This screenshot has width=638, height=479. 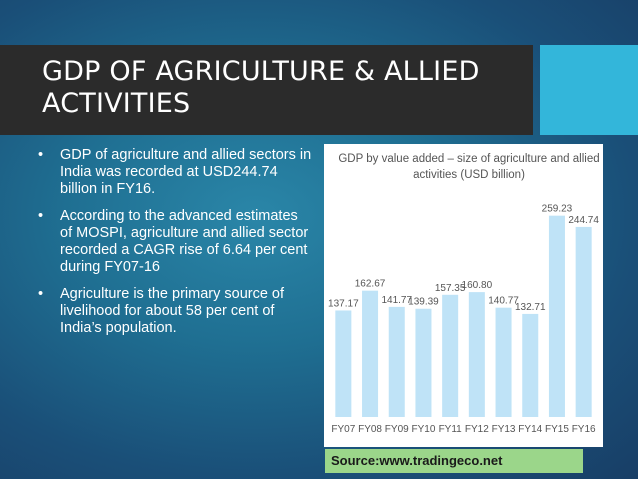 I want to click on bar-fy14, so click(x=530, y=365).